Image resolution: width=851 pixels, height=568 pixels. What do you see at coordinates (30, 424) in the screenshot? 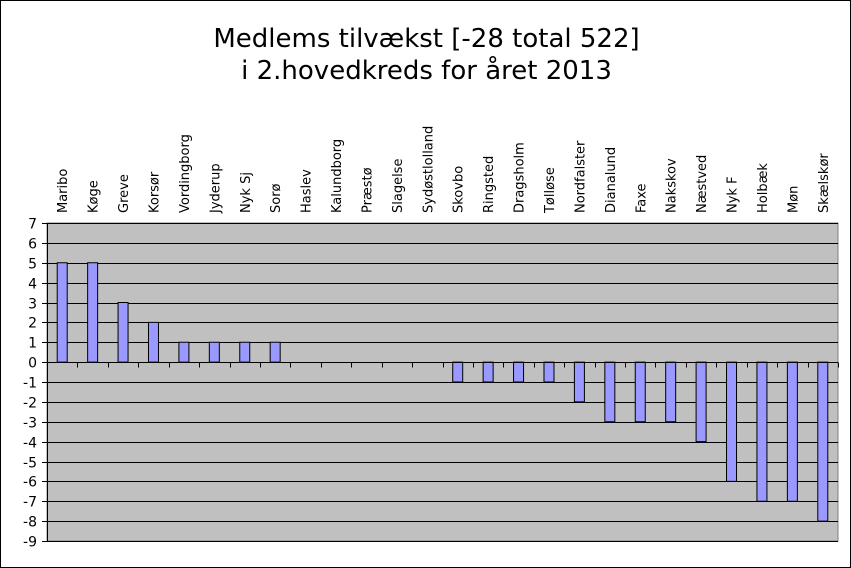
I see `y-tick-label: -3` at bounding box center [30, 424].